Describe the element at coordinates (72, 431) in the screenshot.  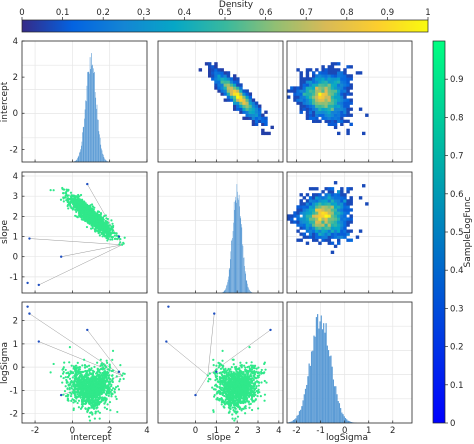
I see `x-tick-label: 0` at that location.